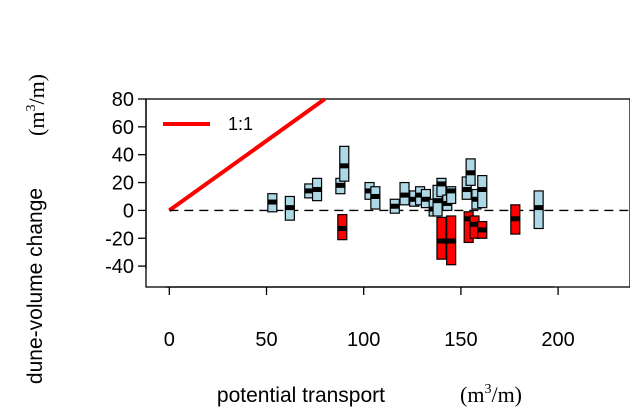 This screenshot has width=630, height=413. What do you see at coordinates (369, 318) in the screenshot?
I see `x-axis: 0 50 100 150 200` at bounding box center [369, 318].